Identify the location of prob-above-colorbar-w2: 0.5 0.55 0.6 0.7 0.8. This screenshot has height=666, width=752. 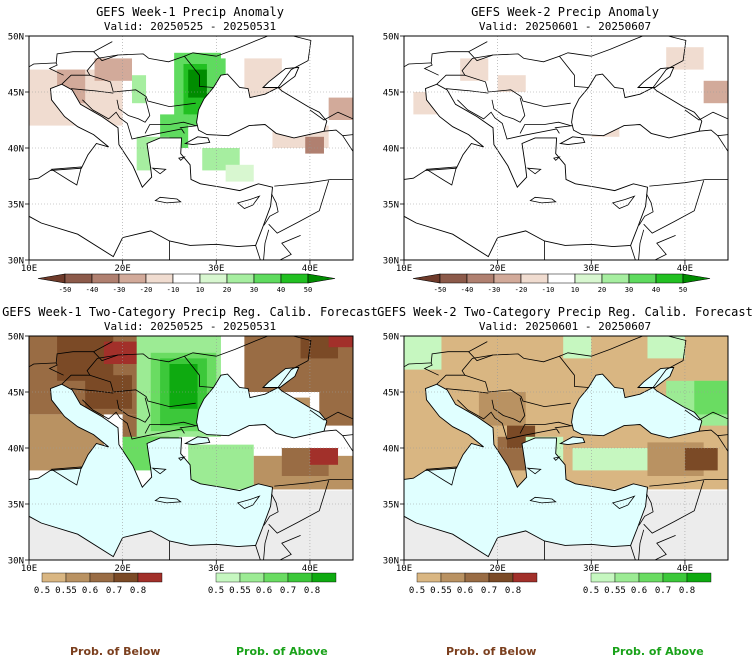
(647, 584).